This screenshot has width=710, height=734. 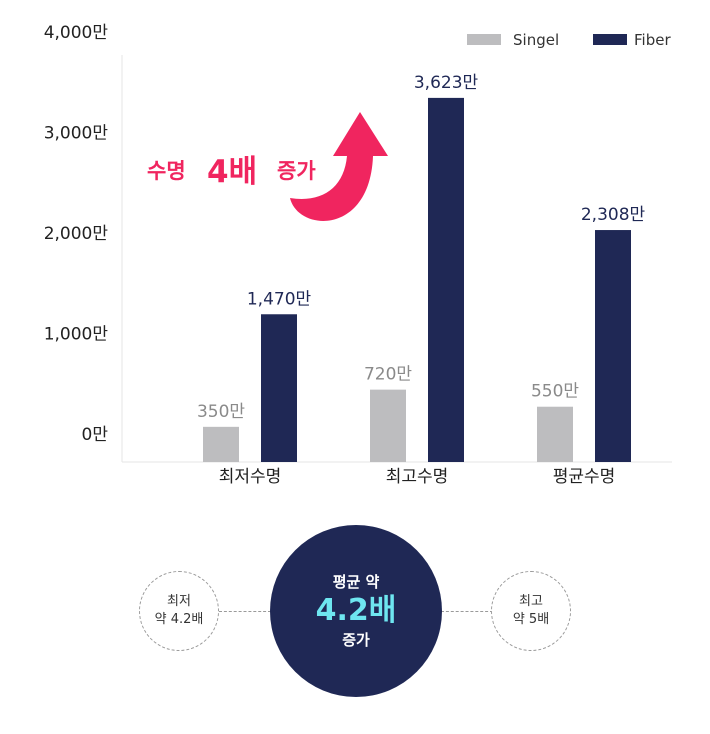 I want to click on bar-value-label: 3,623만, so click(x=446, y=83).